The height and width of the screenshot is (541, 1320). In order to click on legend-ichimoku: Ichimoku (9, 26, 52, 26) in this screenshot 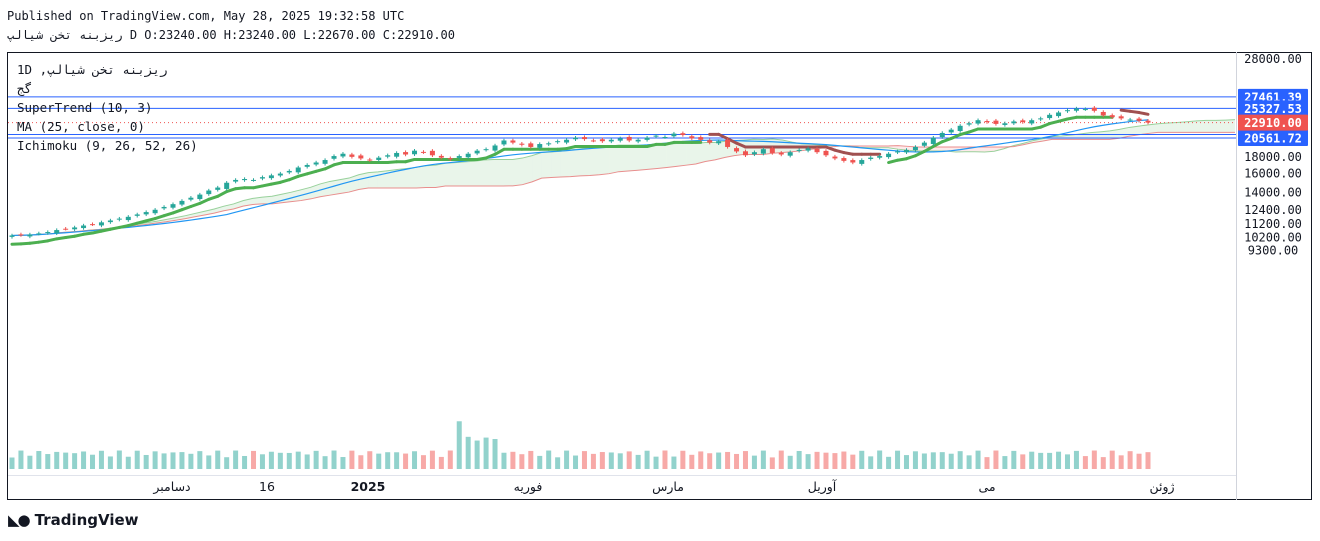, I will do `click(107, 145)`.